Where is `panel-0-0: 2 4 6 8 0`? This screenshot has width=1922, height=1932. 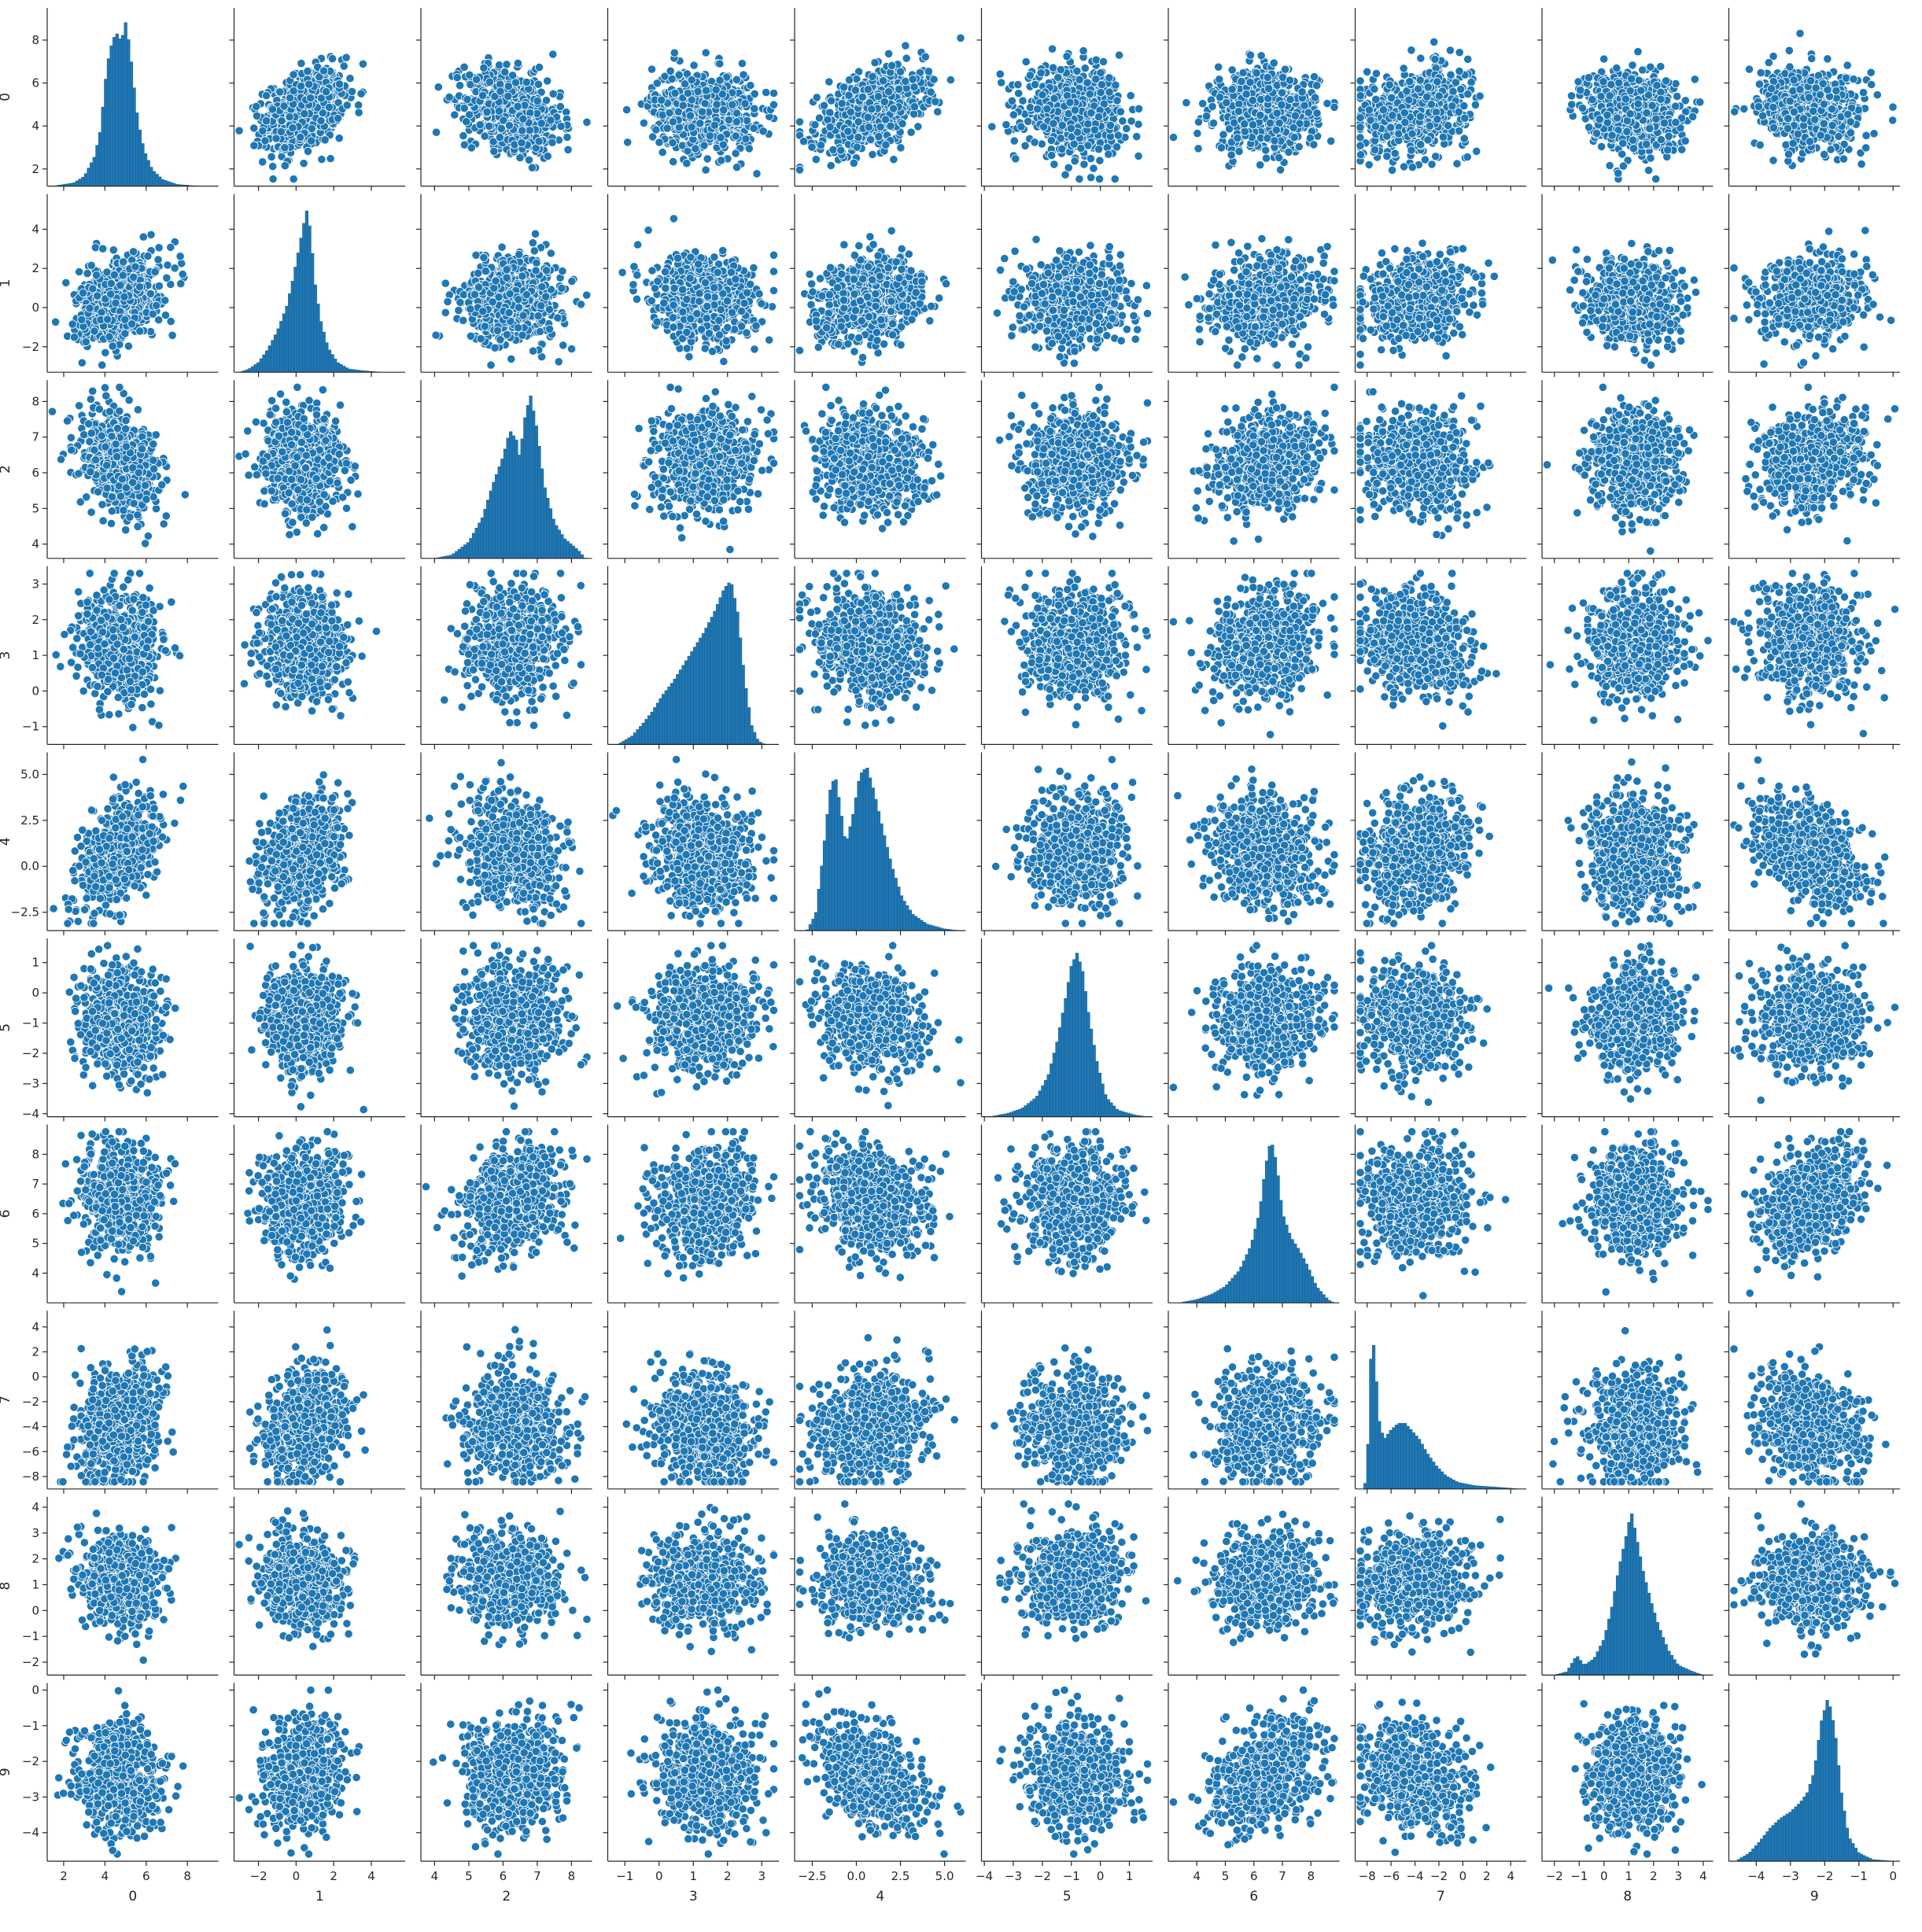
panel-0-0: 2 4 6 8 0 is located at coordinates (109, 99).